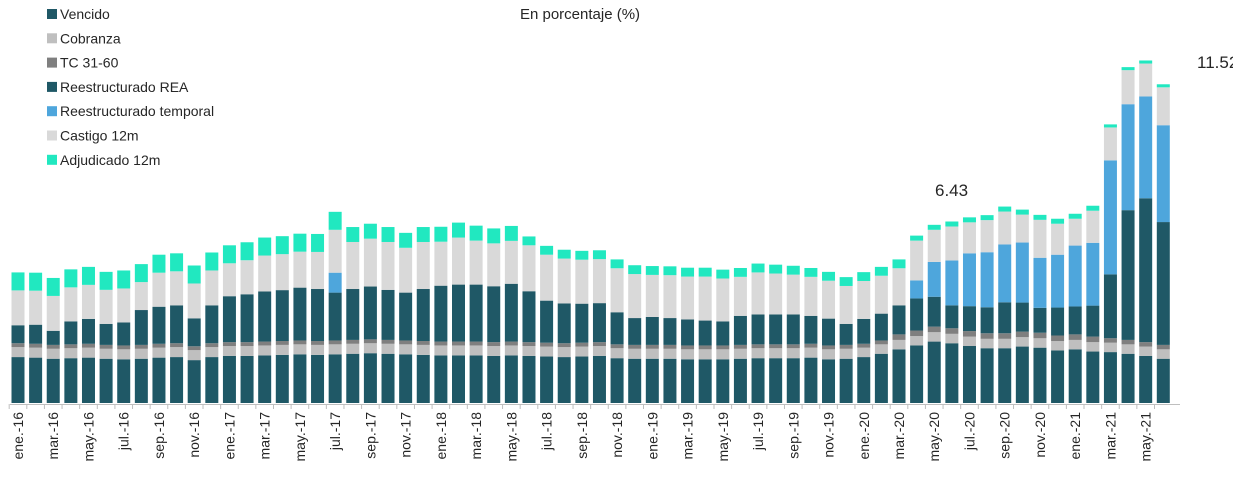 This screenshot has width=1233, height=487. I want to click on x-tick-label: mar.-18, so click(476, 436).